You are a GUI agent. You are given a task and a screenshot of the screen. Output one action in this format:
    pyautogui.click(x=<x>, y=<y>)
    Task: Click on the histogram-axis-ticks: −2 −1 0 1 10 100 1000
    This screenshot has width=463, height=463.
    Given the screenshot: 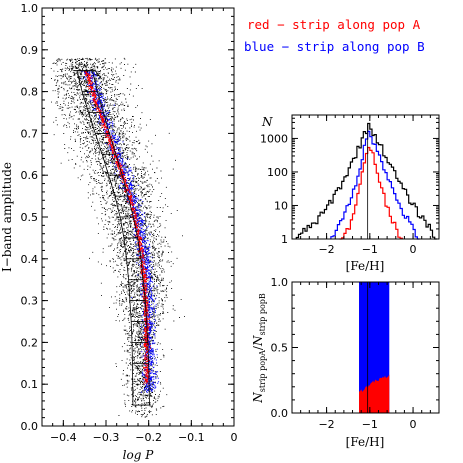 What is the action you would take?
    pyautogui.click(x=349, y=185)
    